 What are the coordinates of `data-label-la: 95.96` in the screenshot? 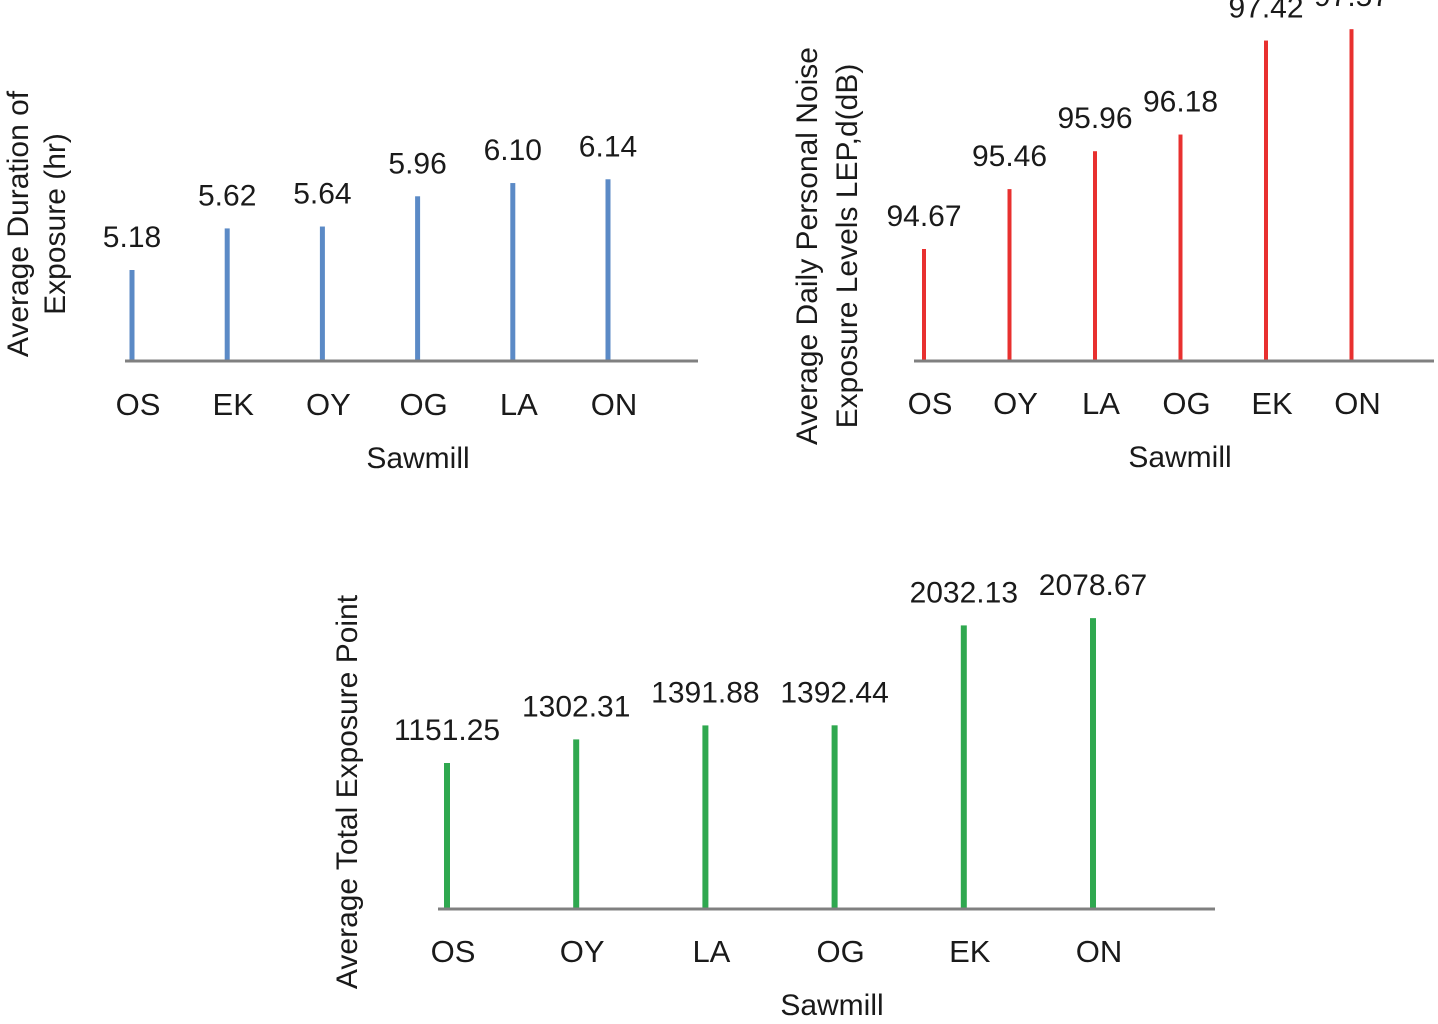 It's located at (1094, 118).